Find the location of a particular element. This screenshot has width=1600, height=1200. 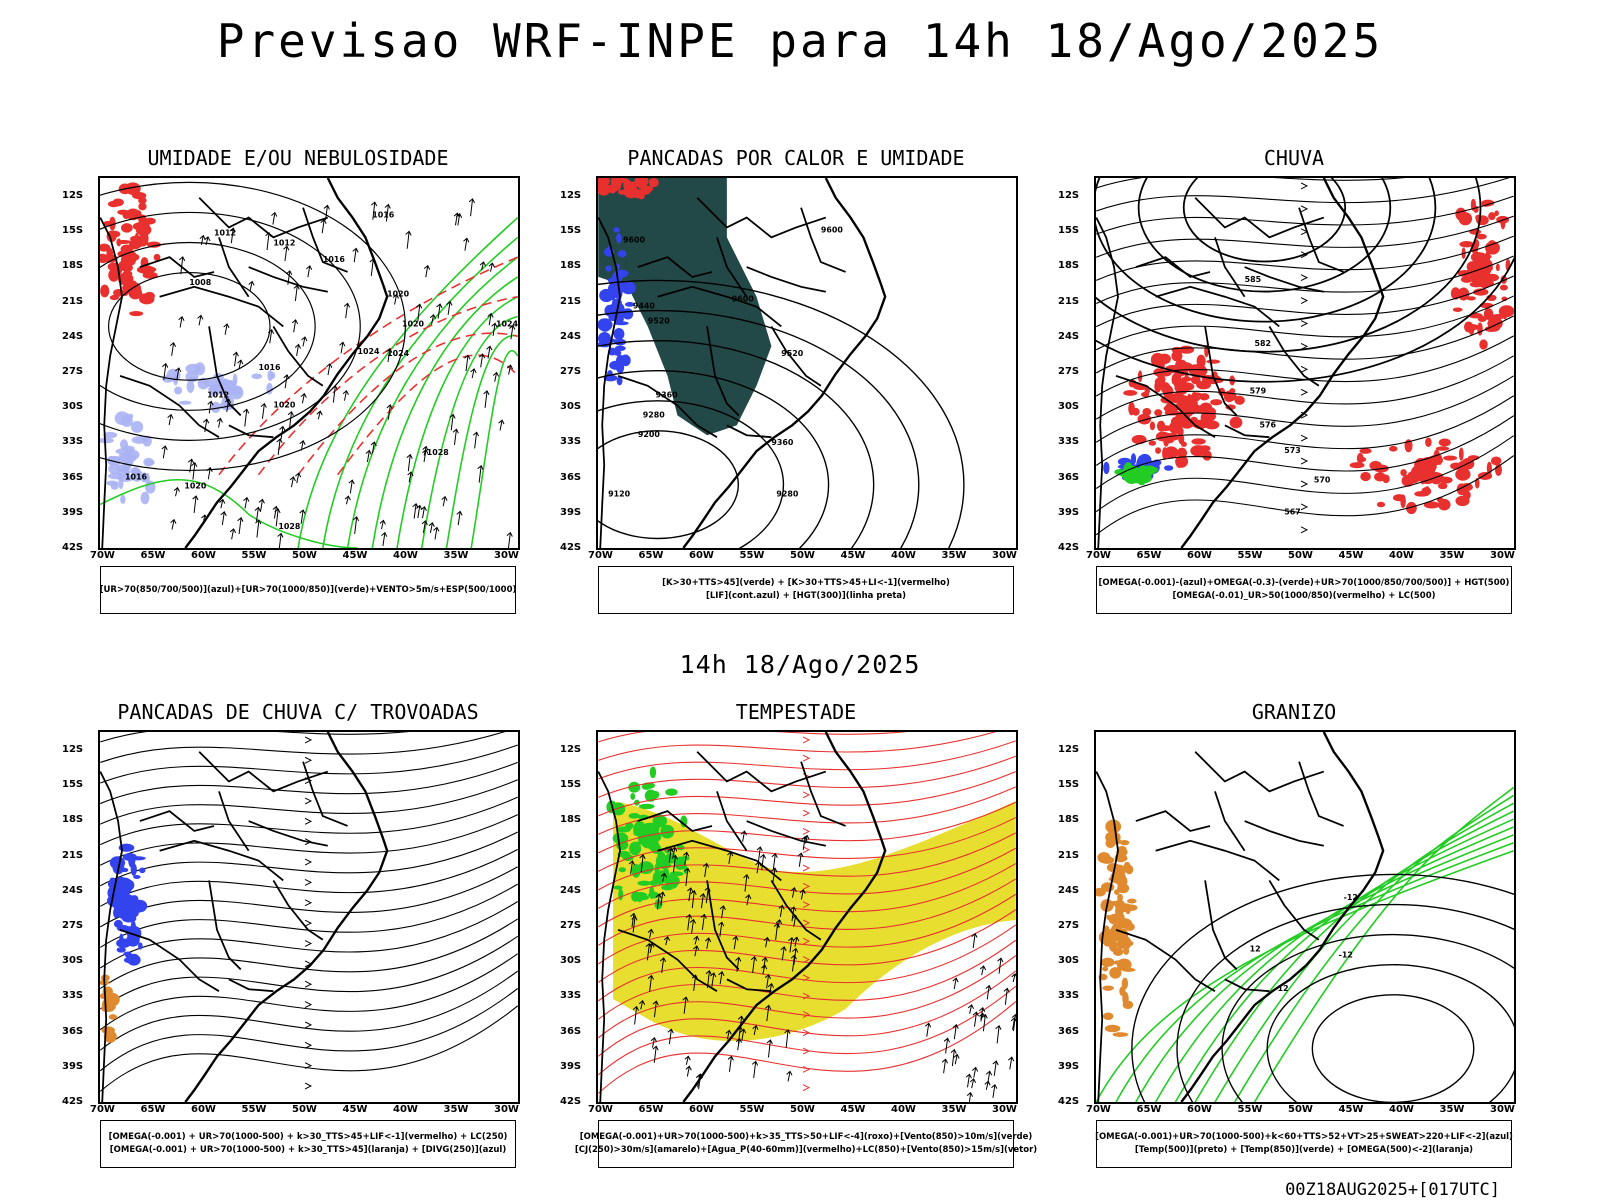

jet-yellow-area is located at coordinates (814, 921).